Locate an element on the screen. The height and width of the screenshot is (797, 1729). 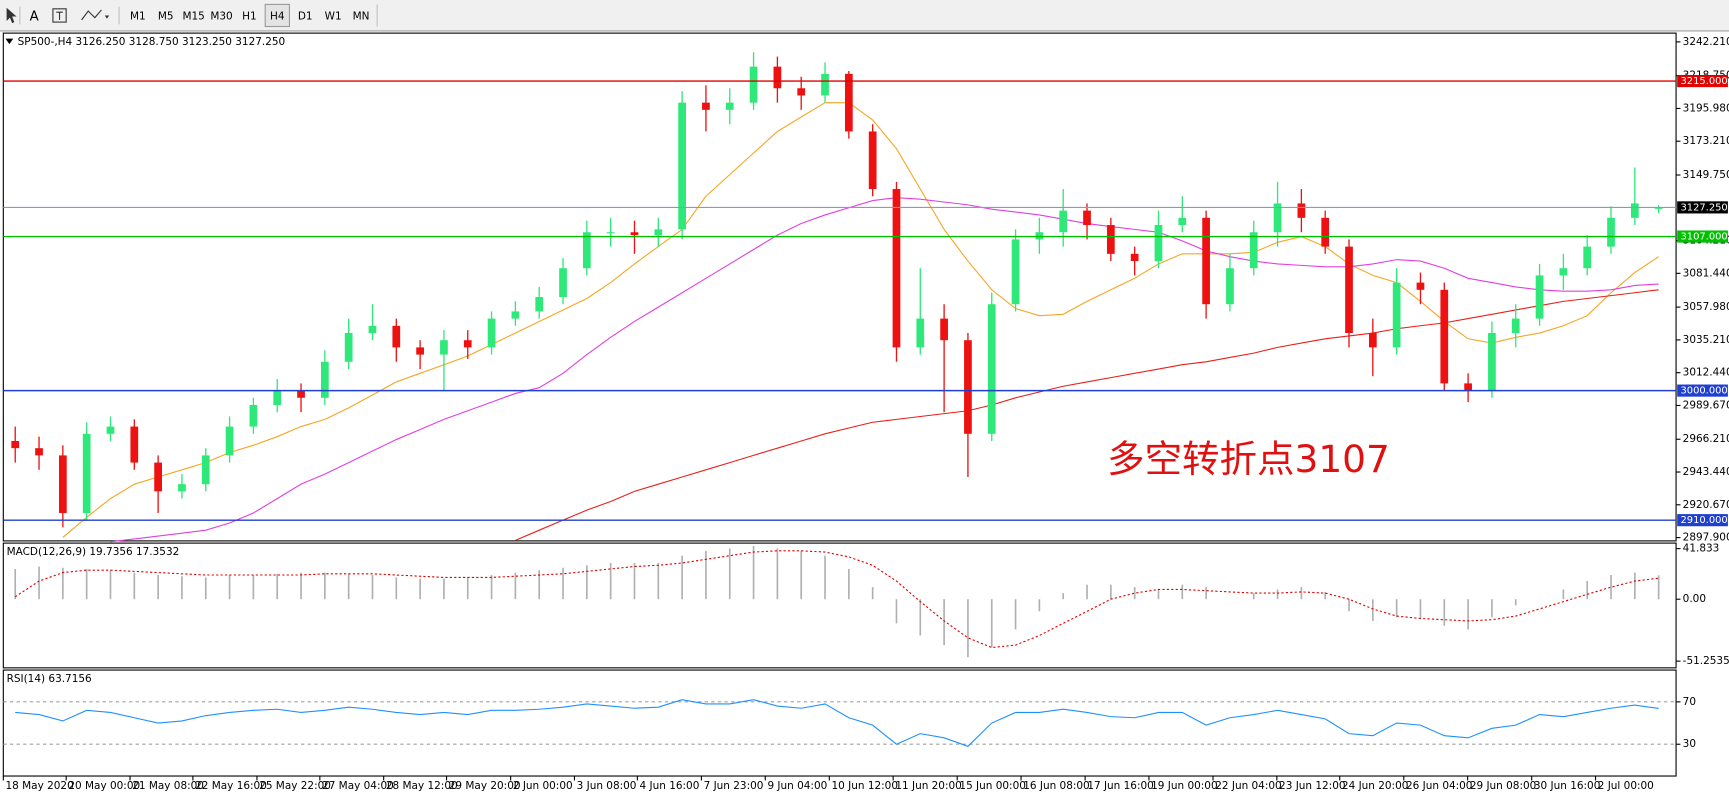
level-label: 2910.000 is located at coordinates (1703, 520).